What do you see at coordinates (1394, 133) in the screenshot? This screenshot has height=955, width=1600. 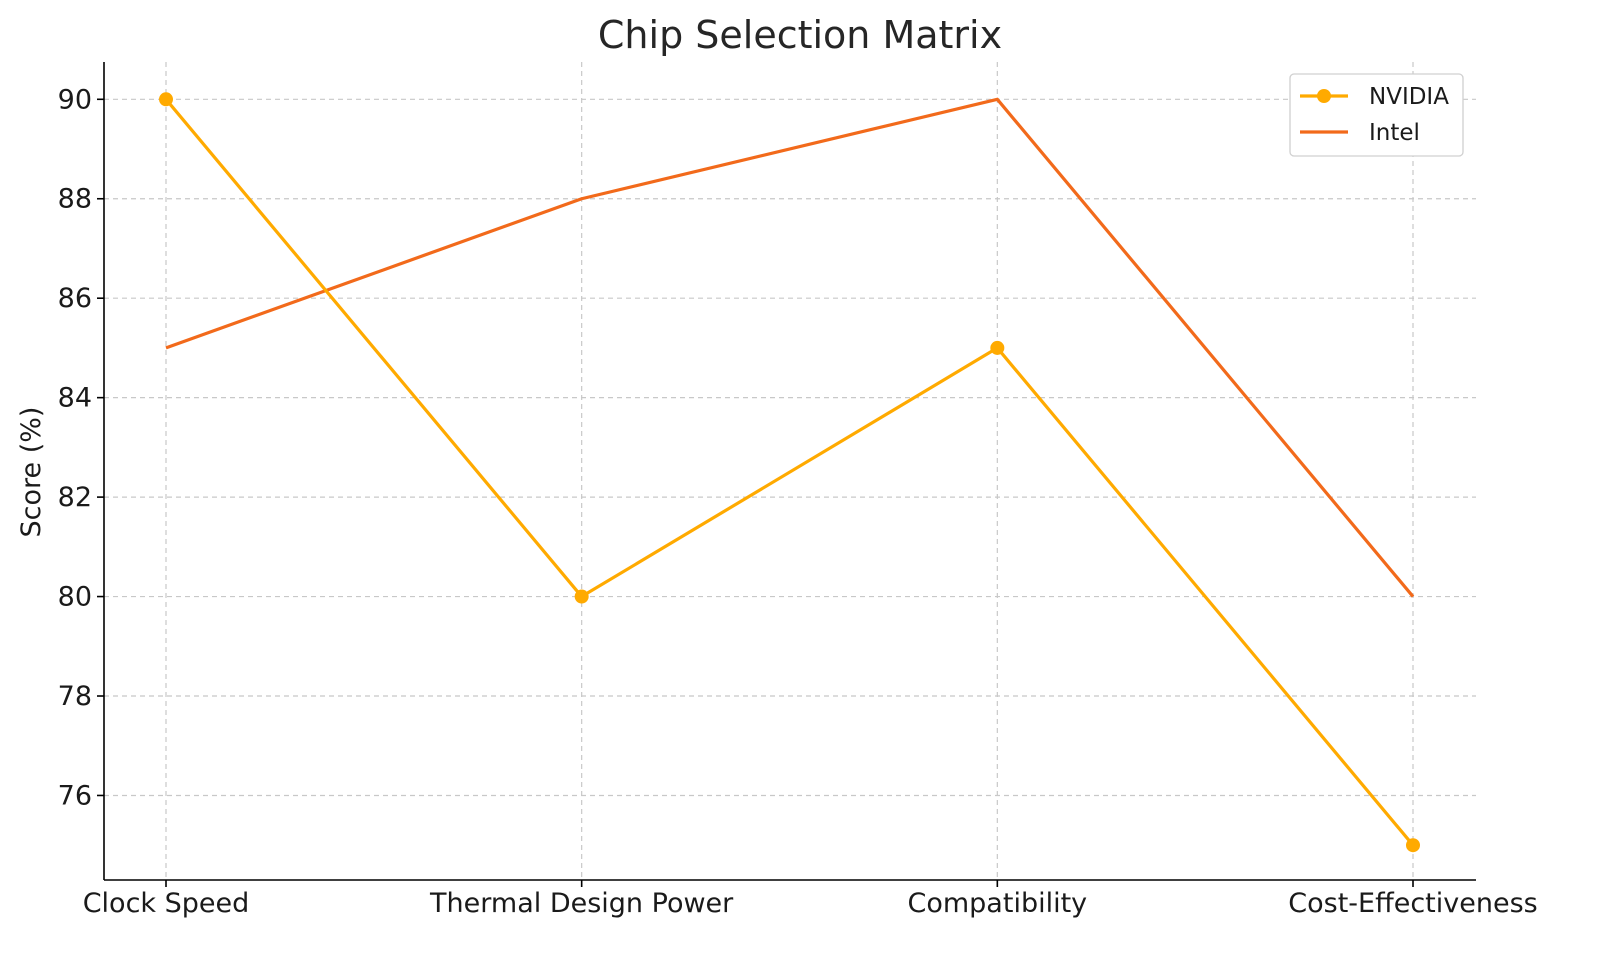 I see `intel-legend-label: Intel` at bounding box center [1394, 133].